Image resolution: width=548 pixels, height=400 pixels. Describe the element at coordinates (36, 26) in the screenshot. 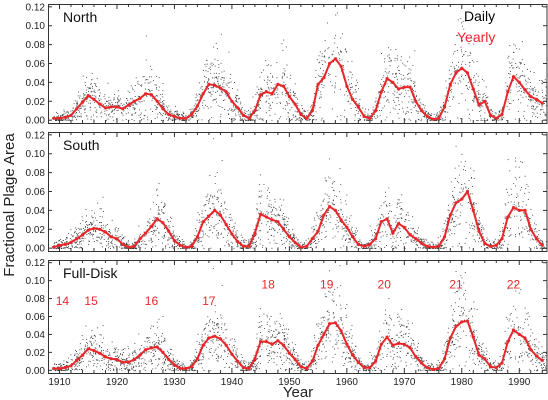

I see `y-tick-label: 0.10` at that location.